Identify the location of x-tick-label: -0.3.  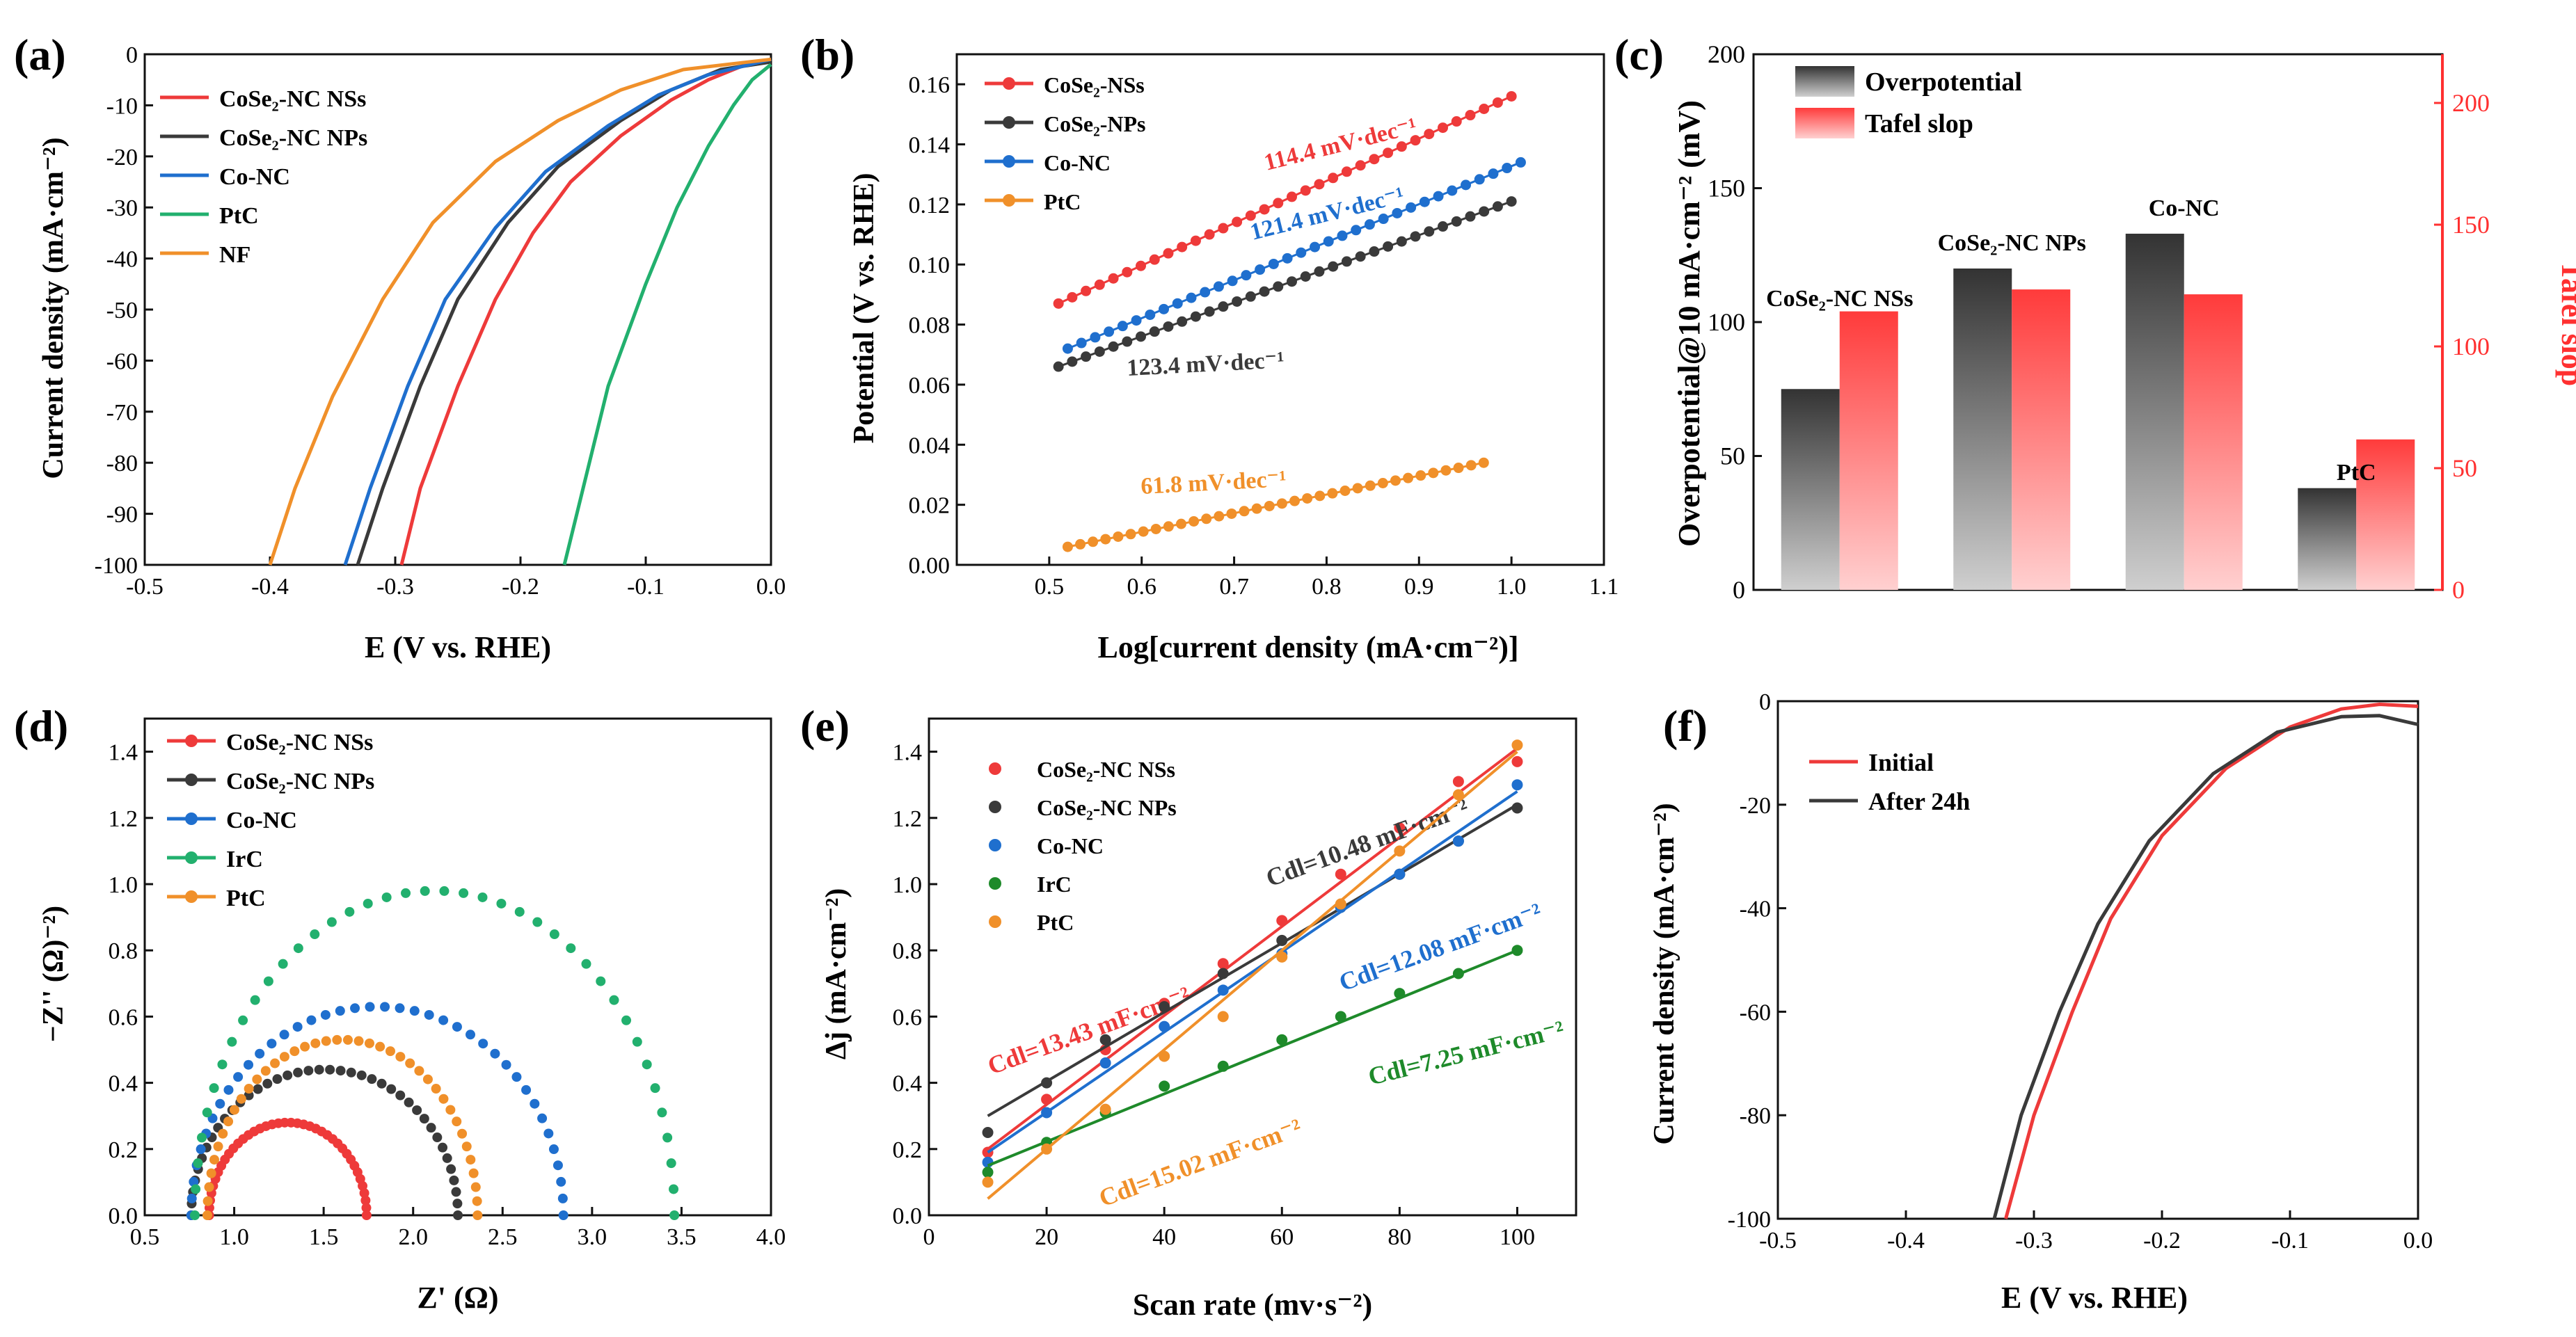
(395, 587).